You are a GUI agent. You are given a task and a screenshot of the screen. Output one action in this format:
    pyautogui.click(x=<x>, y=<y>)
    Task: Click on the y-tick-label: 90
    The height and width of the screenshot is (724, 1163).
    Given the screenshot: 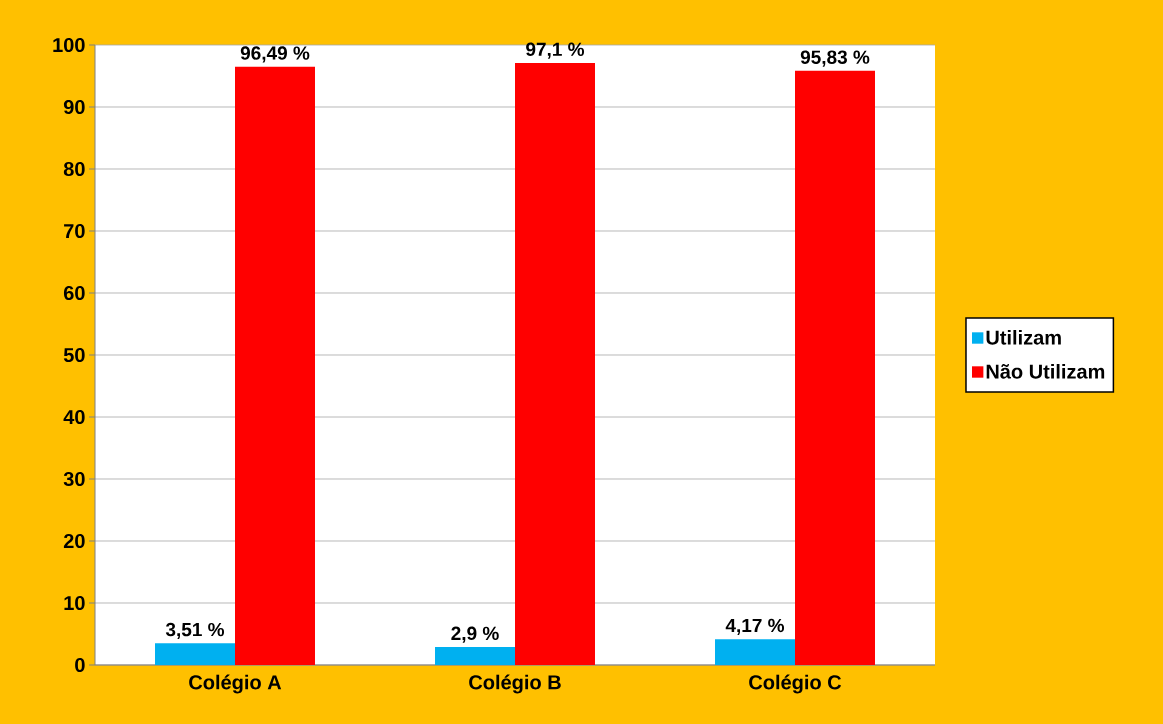 What is the action you would take?
    pyautogui.click(x=74, y=107)
    